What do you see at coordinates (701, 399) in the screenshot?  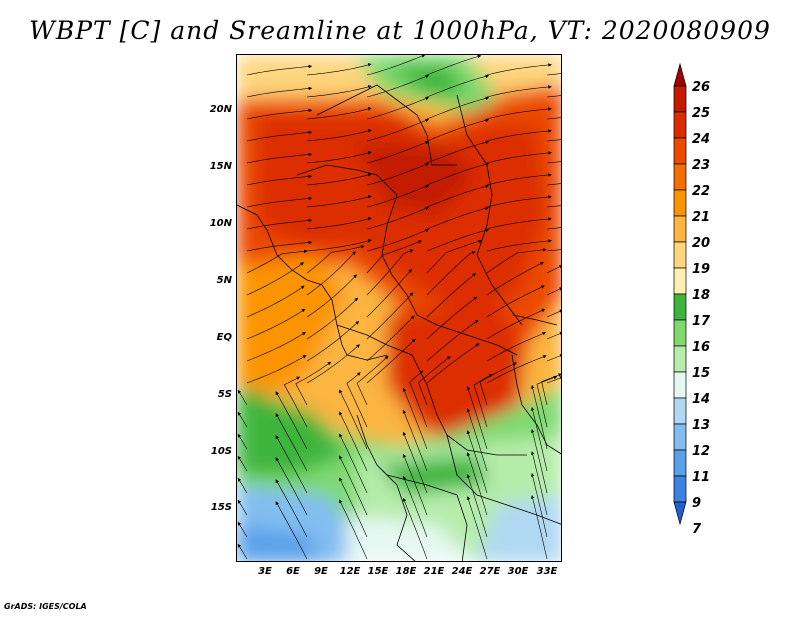 I see `colorbar-label-14: 14` at bounding box center [701, 399].